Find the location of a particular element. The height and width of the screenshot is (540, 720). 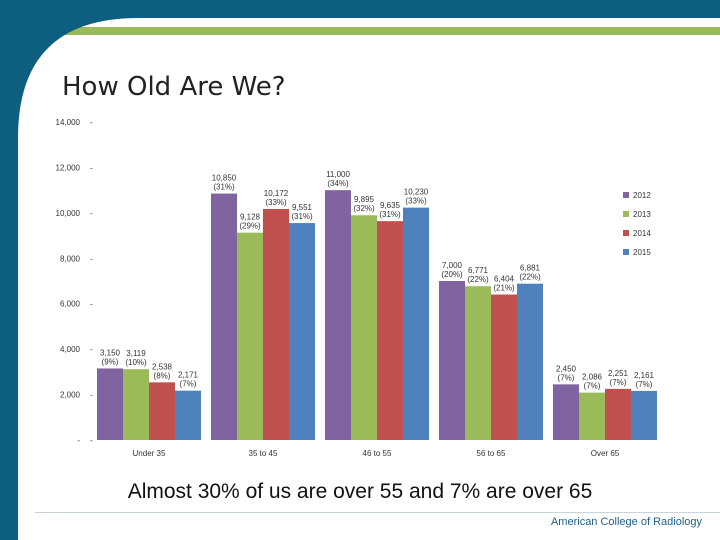

y-tick-label: 12,000 is located at coordinates (68, 167).